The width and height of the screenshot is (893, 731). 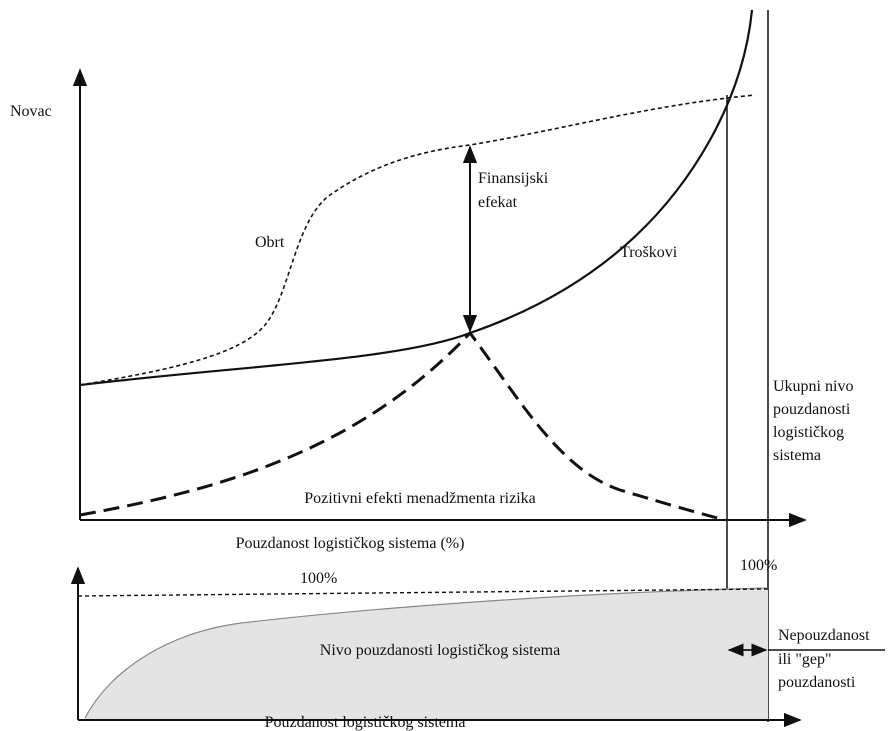 What do you see at coordinates (649, 252) in the screenshot?
I see `cost-label: Troškovi` at bounding box center [649, 252].